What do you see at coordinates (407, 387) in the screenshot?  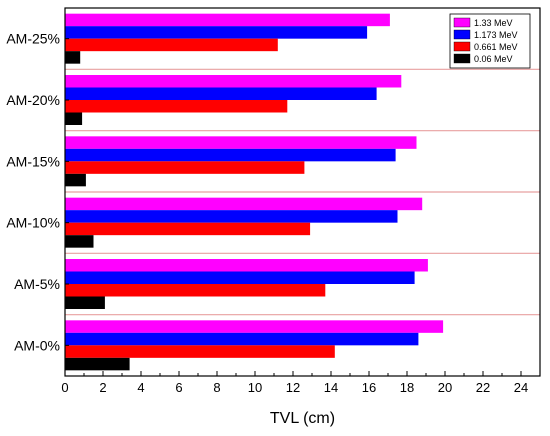 I see `x-tick-label: 18` at bounding box center [407, 387].